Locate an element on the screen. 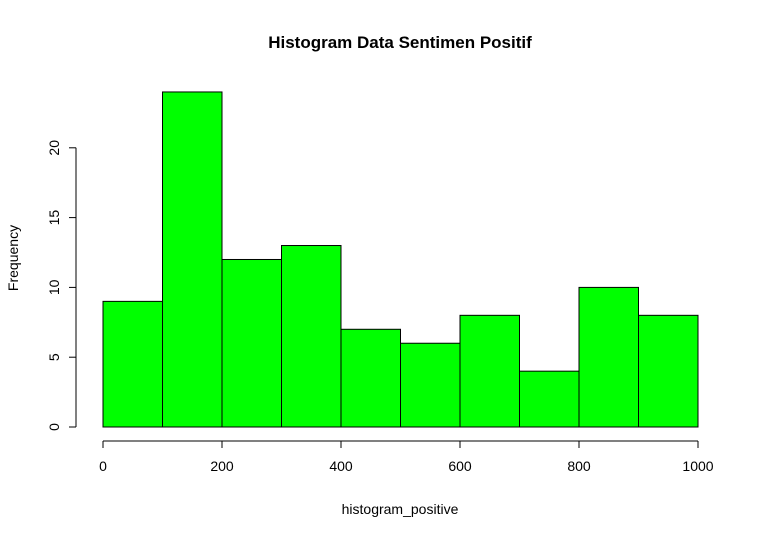 The height and width of the screenshot is (539, 763). x-tick-label: 400 is located at coordinates (341, 466).